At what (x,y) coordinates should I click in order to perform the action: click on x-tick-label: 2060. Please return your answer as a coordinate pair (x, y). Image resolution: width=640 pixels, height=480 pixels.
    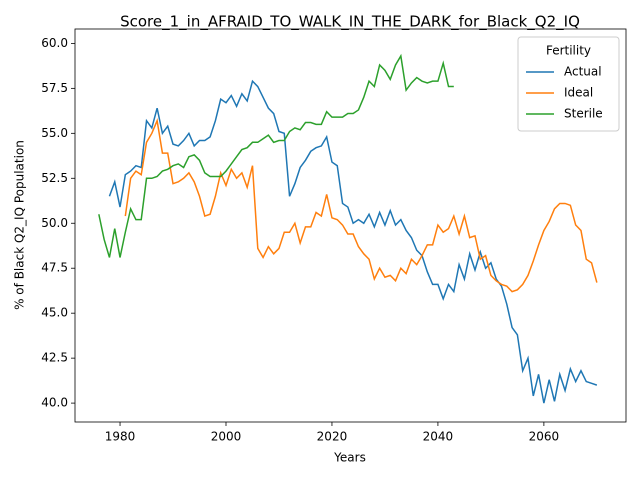
    Looking at the image, I should click on (544, 437).